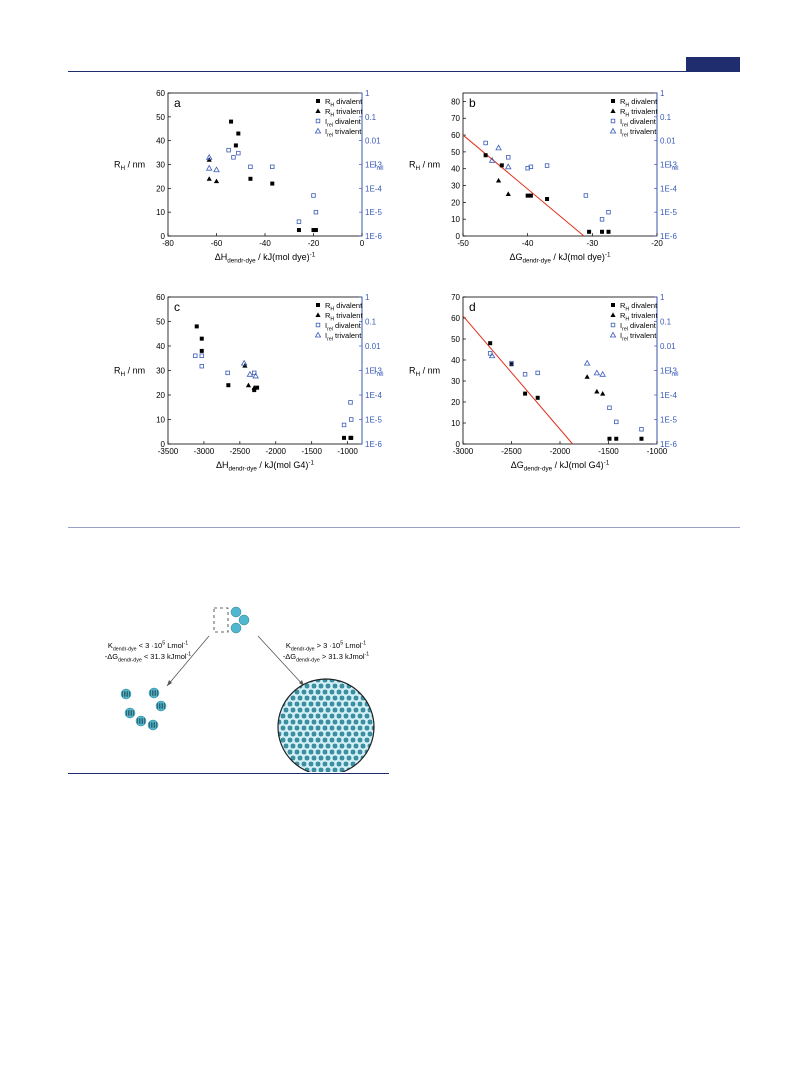  Describe the element at coordinates (657, 451) in the screenshot. I see `x-tick-label: -1000` at that location.